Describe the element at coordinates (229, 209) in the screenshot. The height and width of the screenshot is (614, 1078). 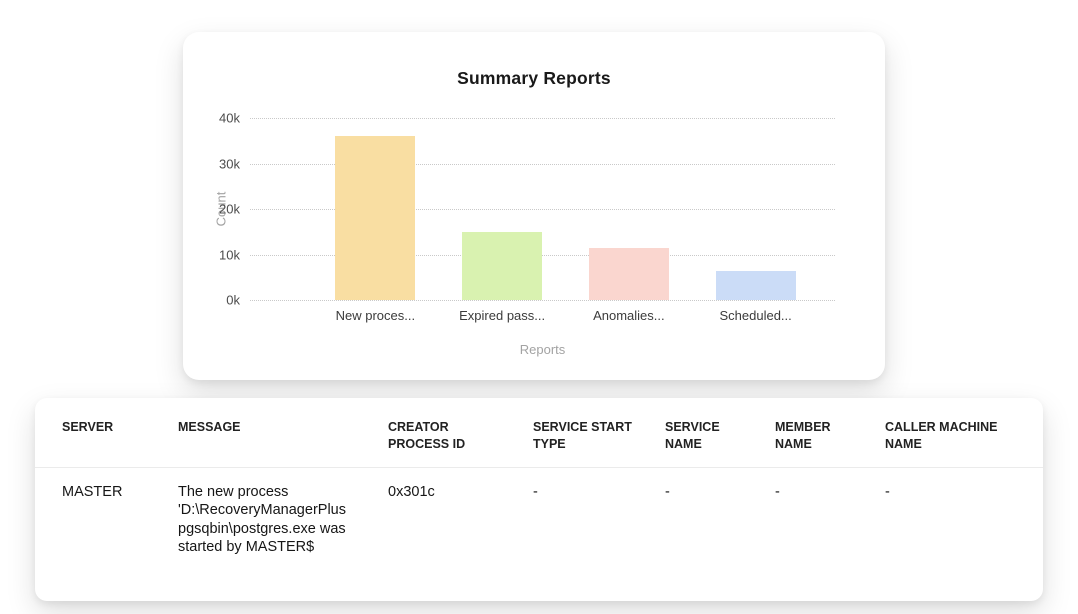
I see `y-axis-tick-label: 20k` at that location.